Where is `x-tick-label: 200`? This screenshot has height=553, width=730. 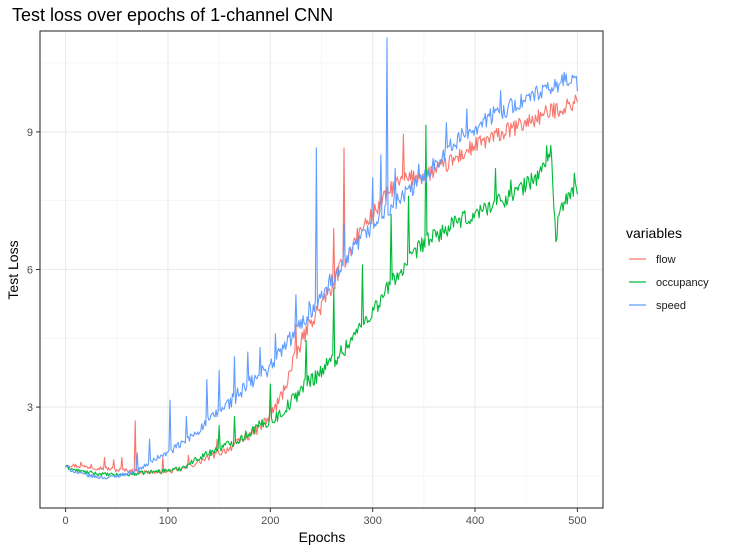
x-tick-label: 200 is located at coordinates (270, 521).